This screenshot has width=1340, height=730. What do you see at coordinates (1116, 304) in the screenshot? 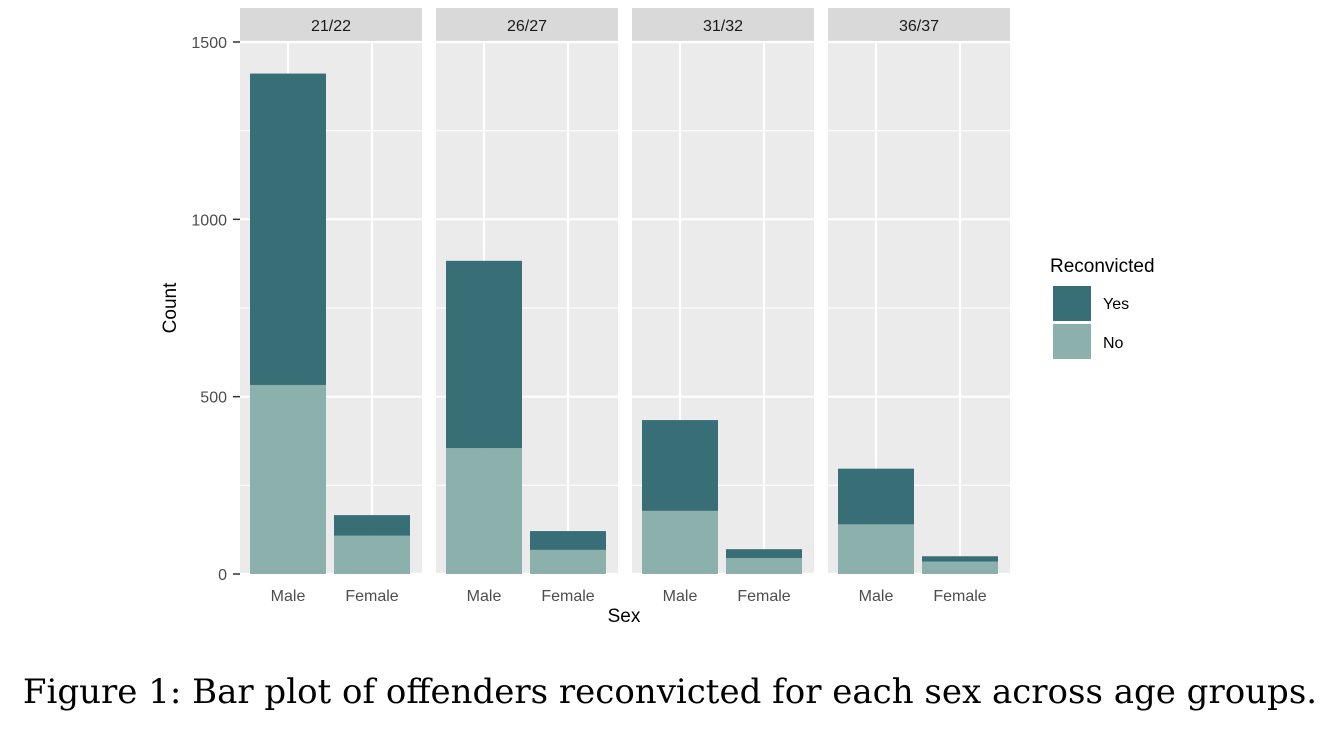
I see `legend-label-yes: Yes` at bounding box center [1116, 304].